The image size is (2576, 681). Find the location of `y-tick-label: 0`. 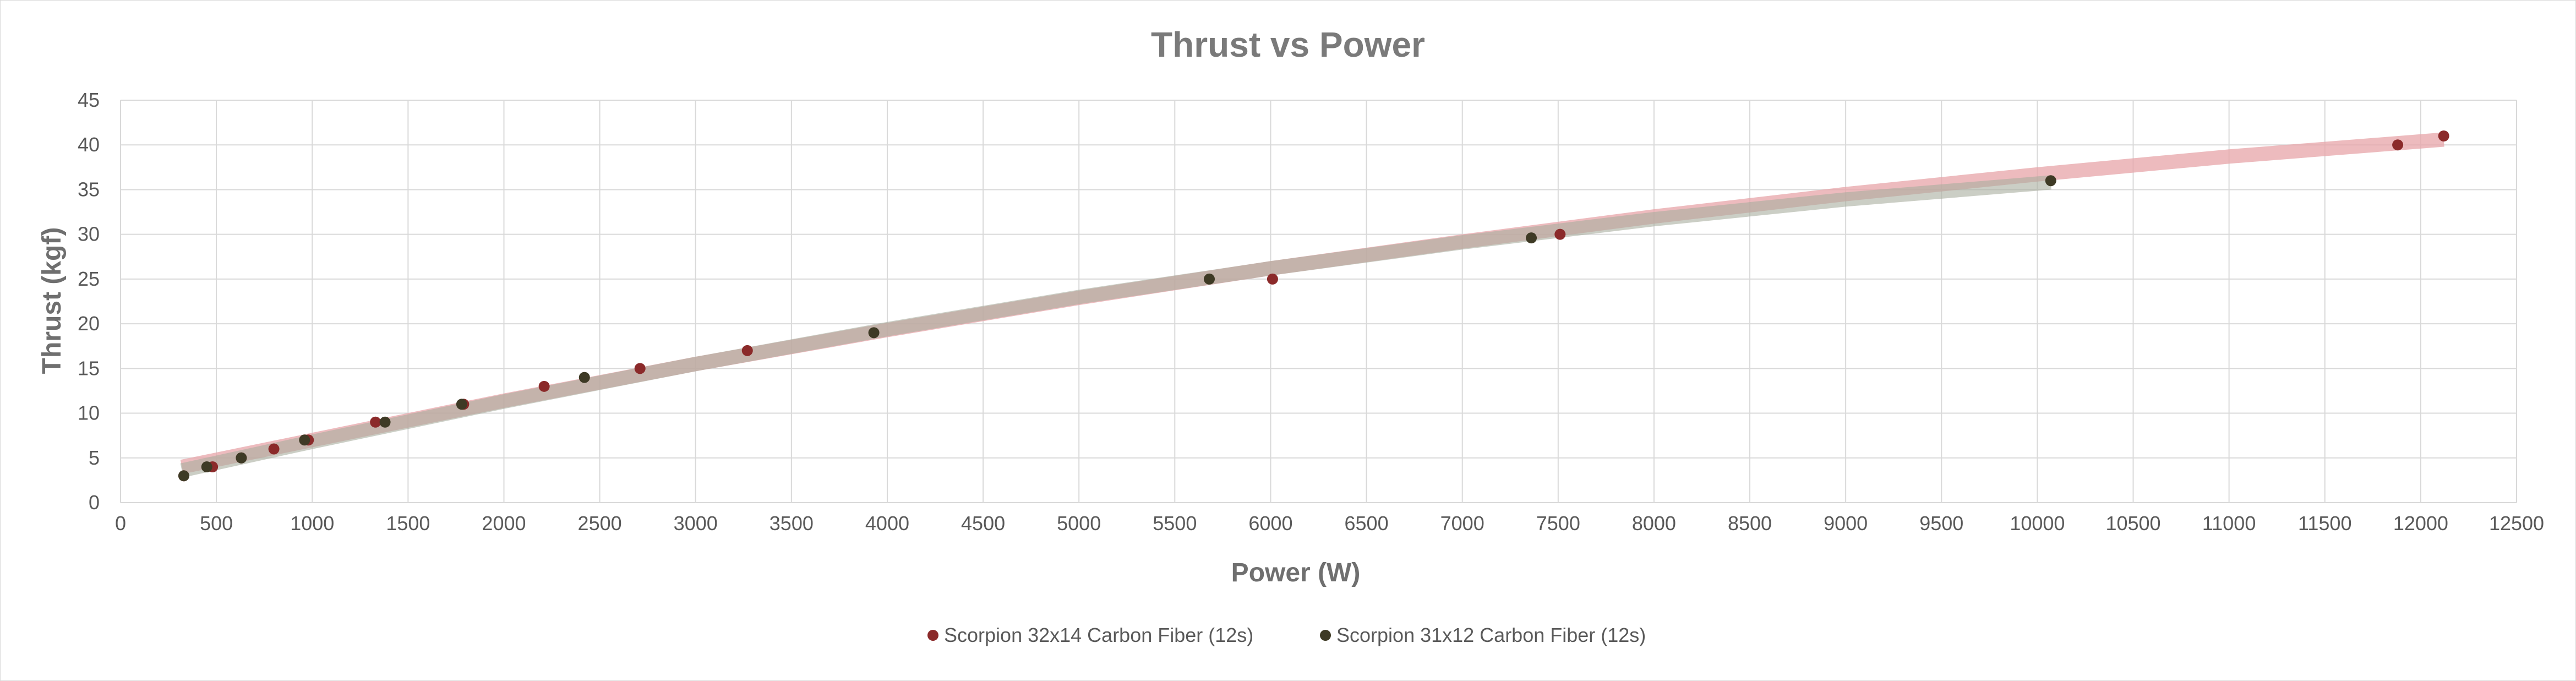

y-tick-label: 0 is located at coordinates (95, 502).